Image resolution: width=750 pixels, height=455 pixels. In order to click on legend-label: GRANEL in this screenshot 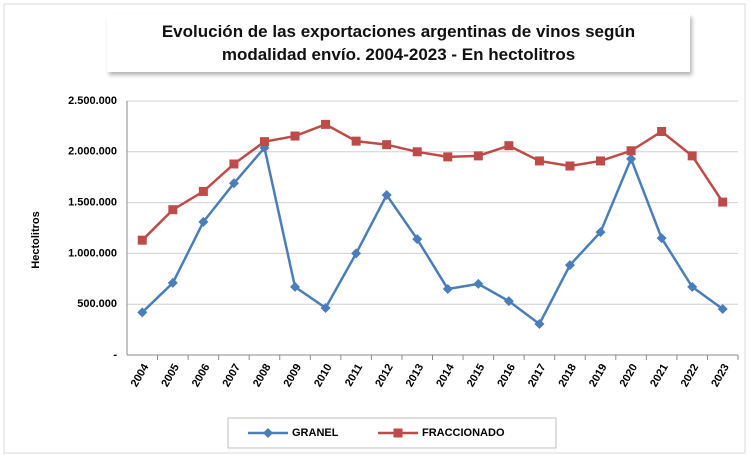, I will do `click(315, 433)`.